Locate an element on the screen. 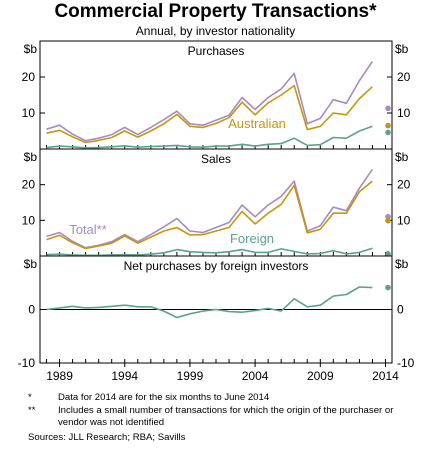 The image size is (431, 456). y-tick-label-left: -10 is located at coordinates (27, 363).